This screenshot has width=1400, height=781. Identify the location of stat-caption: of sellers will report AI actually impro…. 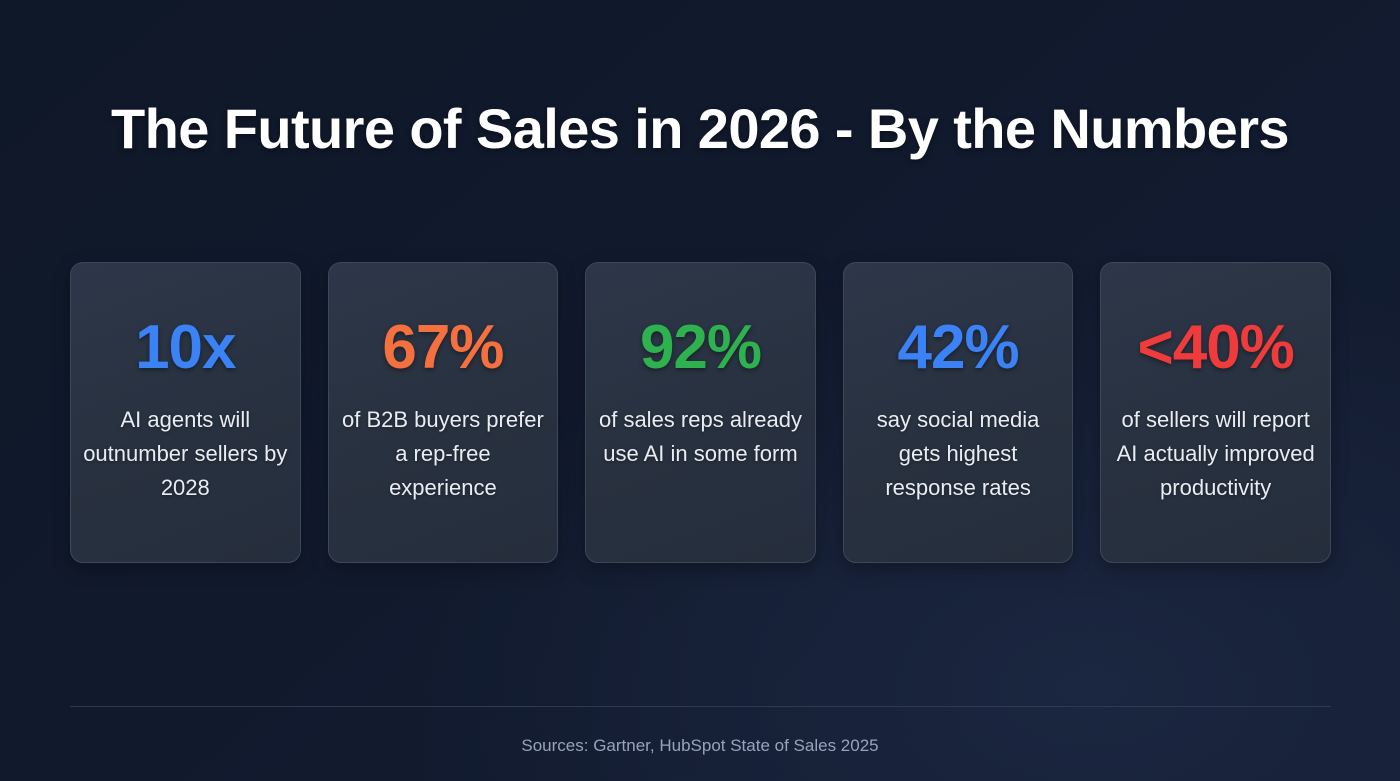
(1215, 453).